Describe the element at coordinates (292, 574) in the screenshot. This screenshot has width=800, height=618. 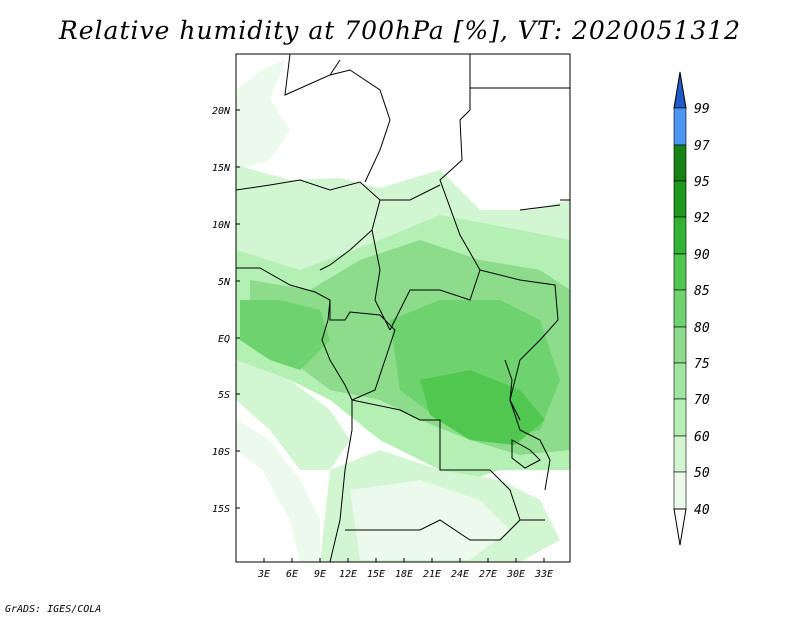
I see `lon-label: 6E` at that location.